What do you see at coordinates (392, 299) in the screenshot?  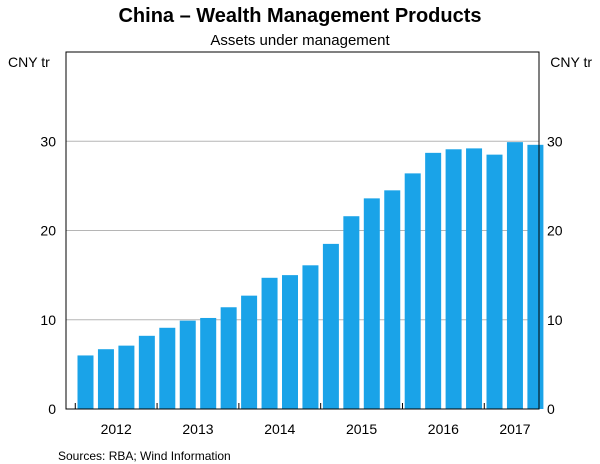 I see `bar-2015-Q4` at bounding box center [392, 299].